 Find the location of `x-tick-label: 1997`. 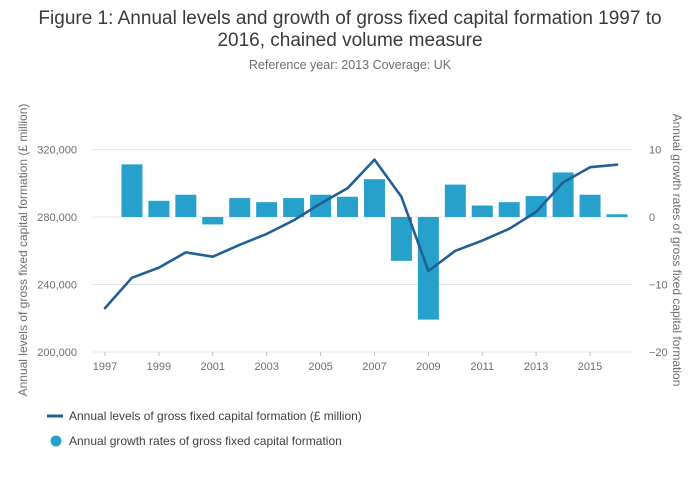

x-tick-label: 1997 is located at coordinates (105, 367).